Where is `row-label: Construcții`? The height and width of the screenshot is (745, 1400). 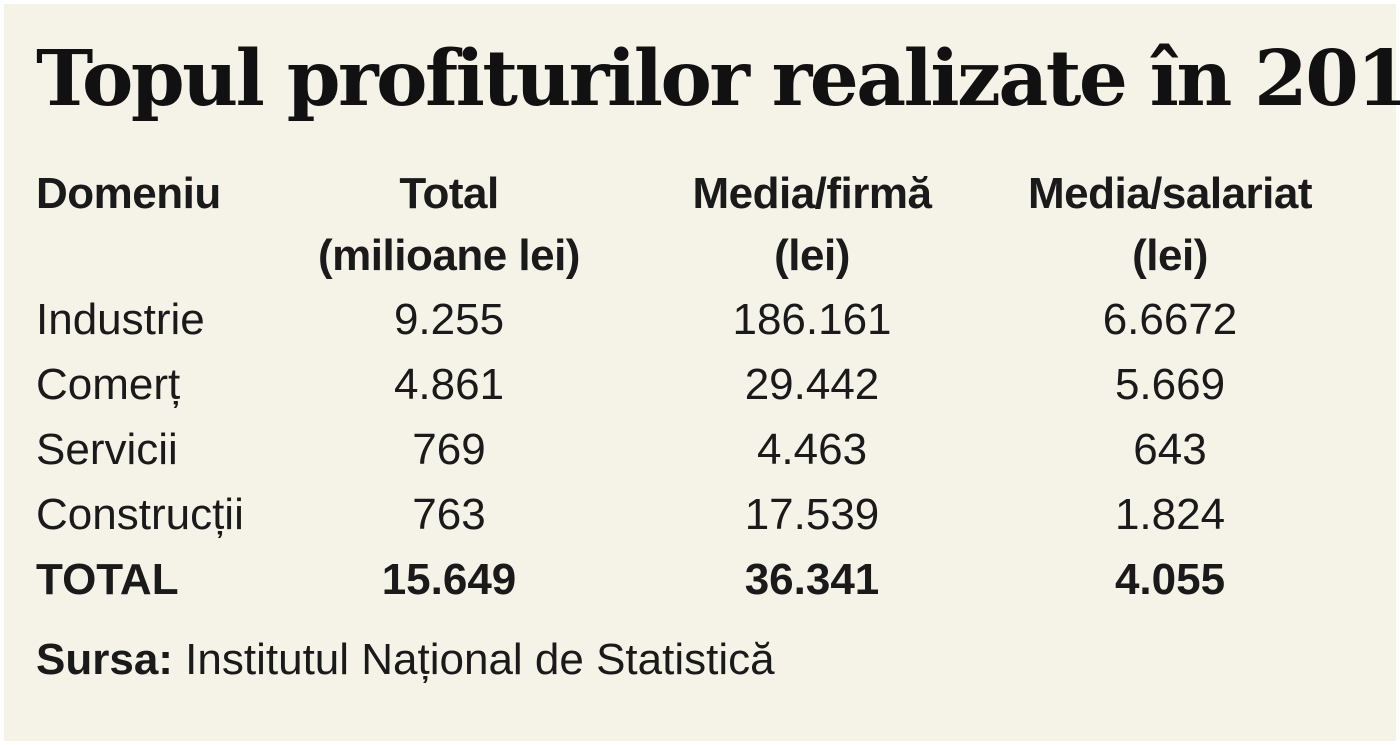
row-label: Construcții is located at coordinates (140, 514).